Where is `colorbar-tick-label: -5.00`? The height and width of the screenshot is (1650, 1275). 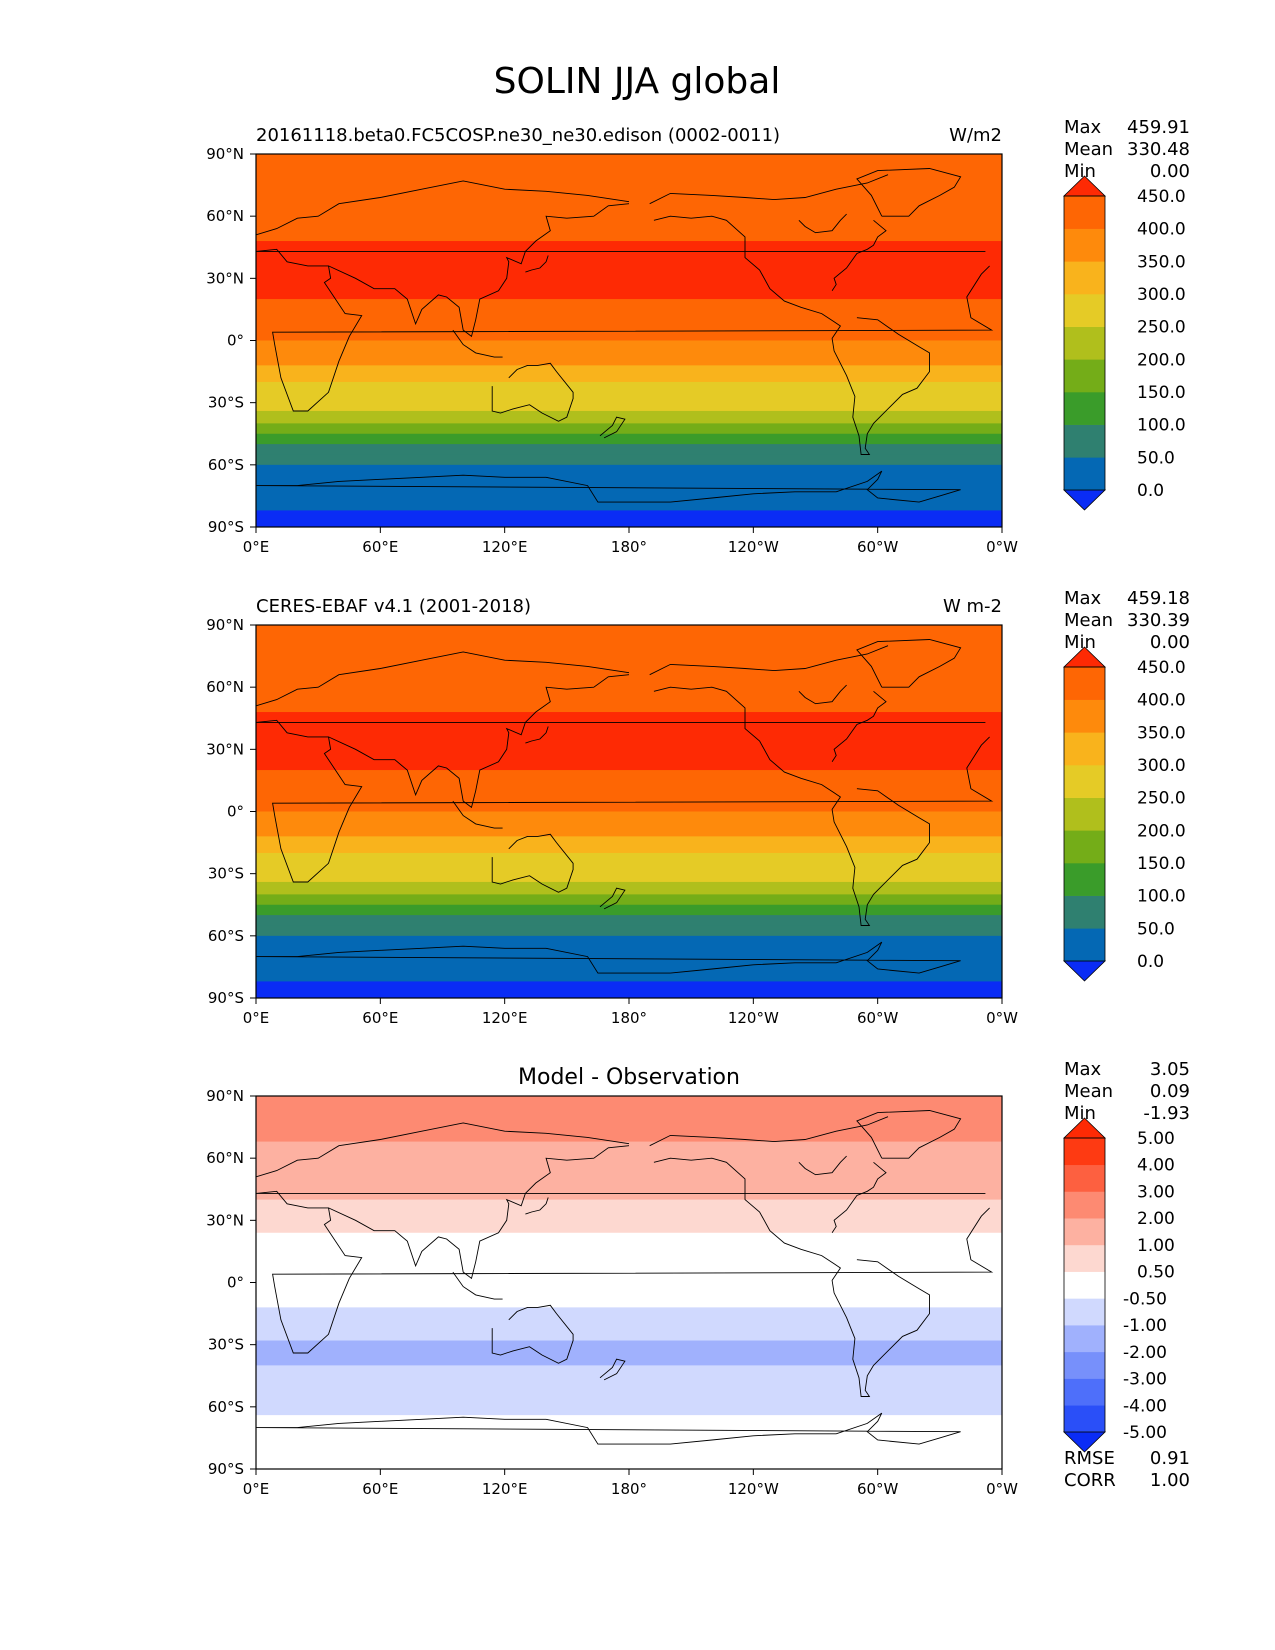
colorbar-tick-label: -5.00 is located at coordinates (1145, 1433).